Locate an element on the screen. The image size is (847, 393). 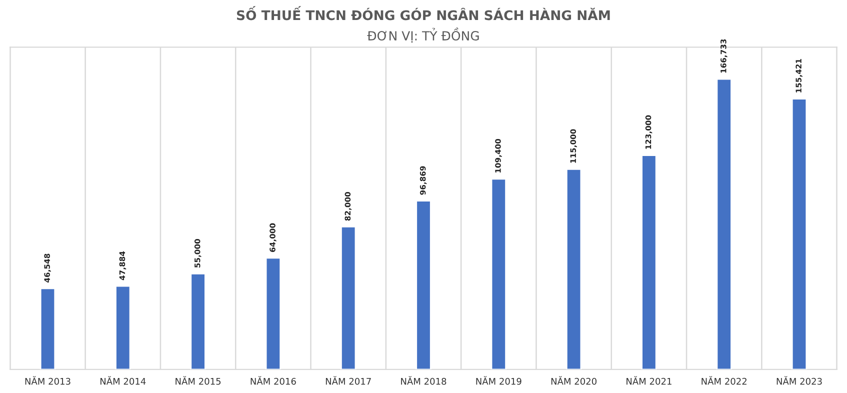
x-tick-label: NĂM 2020 is located at coordinates (573, 380).